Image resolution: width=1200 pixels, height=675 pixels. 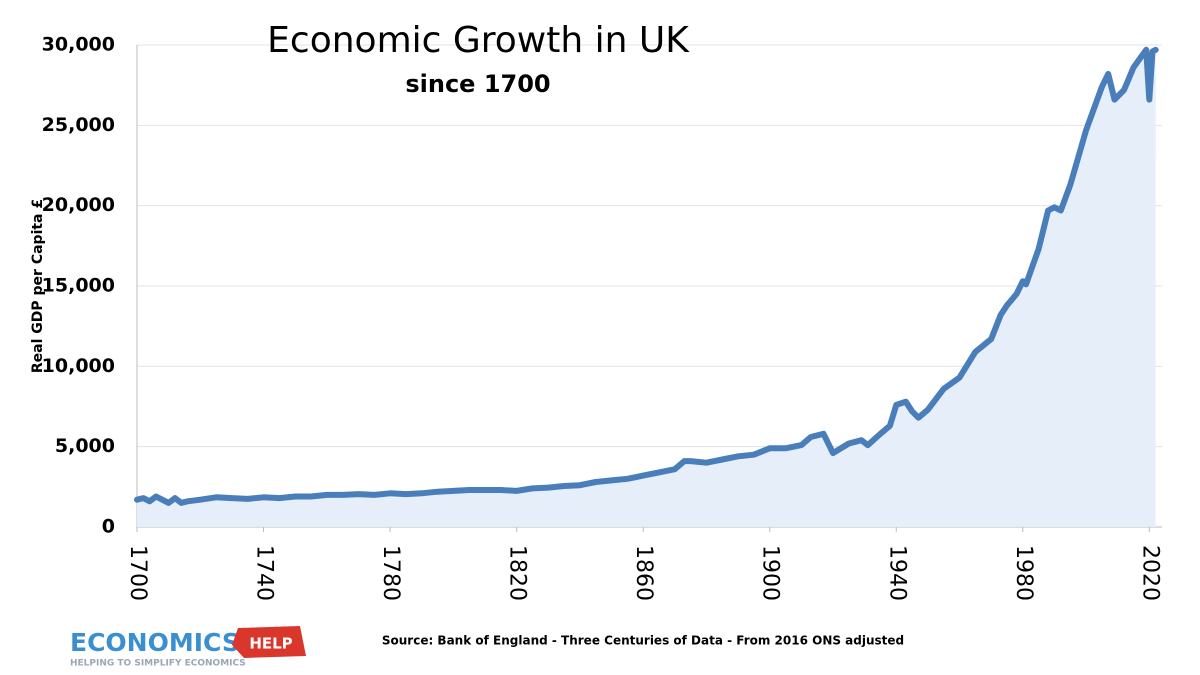 I want to click on y-tick-label: 5,000, so click(x=85, y=446).